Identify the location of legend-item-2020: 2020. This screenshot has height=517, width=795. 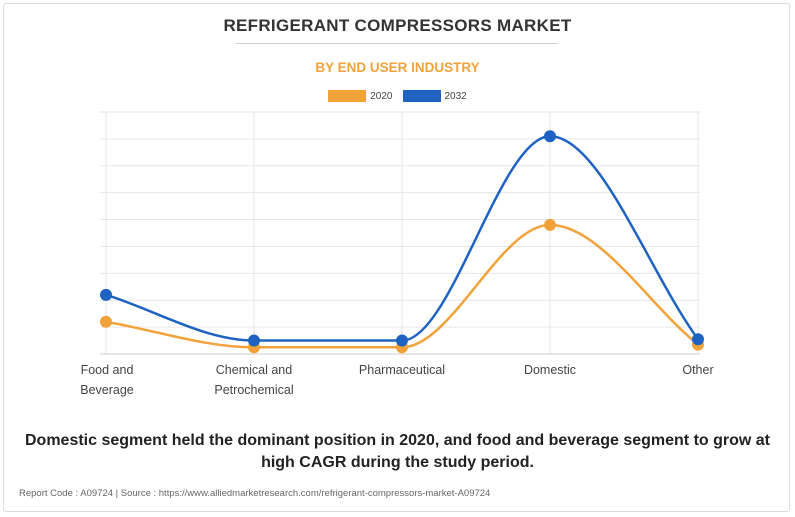
(360, 96).